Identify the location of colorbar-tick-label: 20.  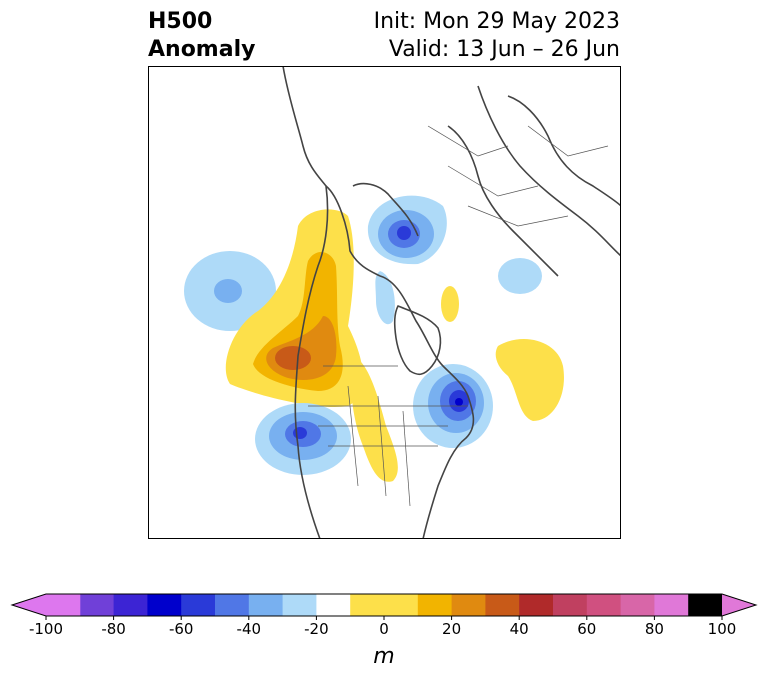
(451, 629).